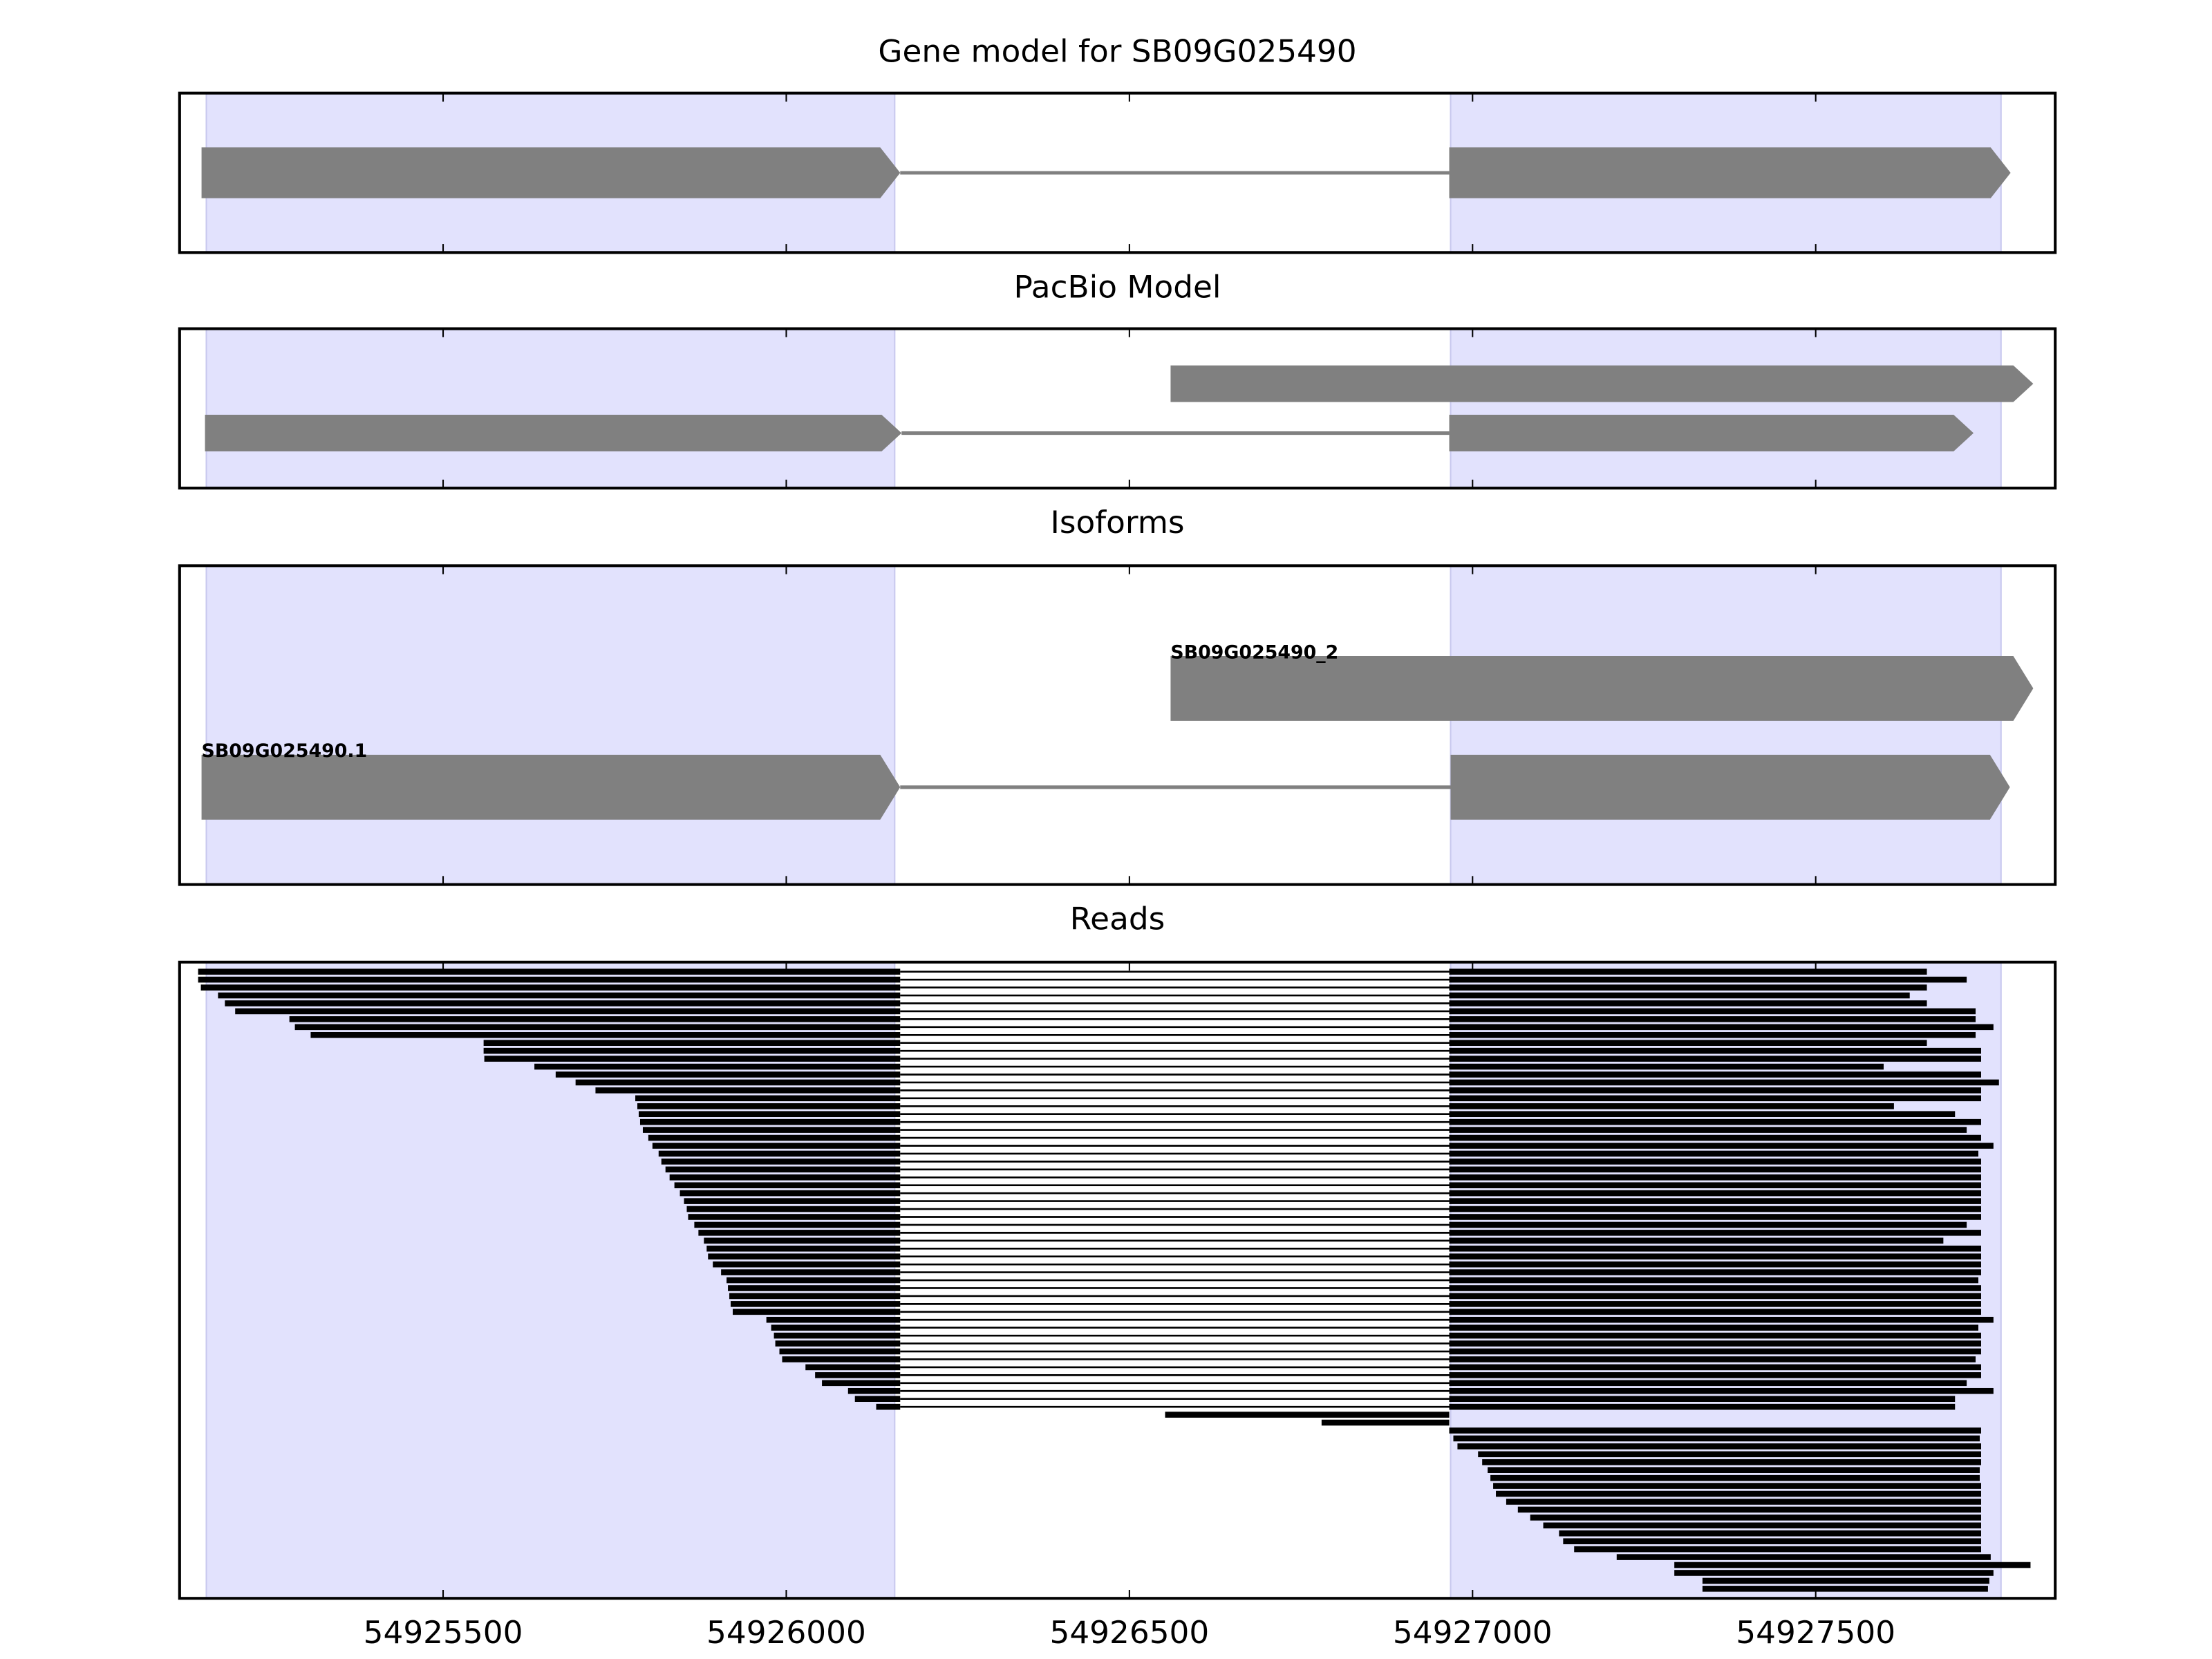  I want to click on panel-frame, so click(1117, 408).